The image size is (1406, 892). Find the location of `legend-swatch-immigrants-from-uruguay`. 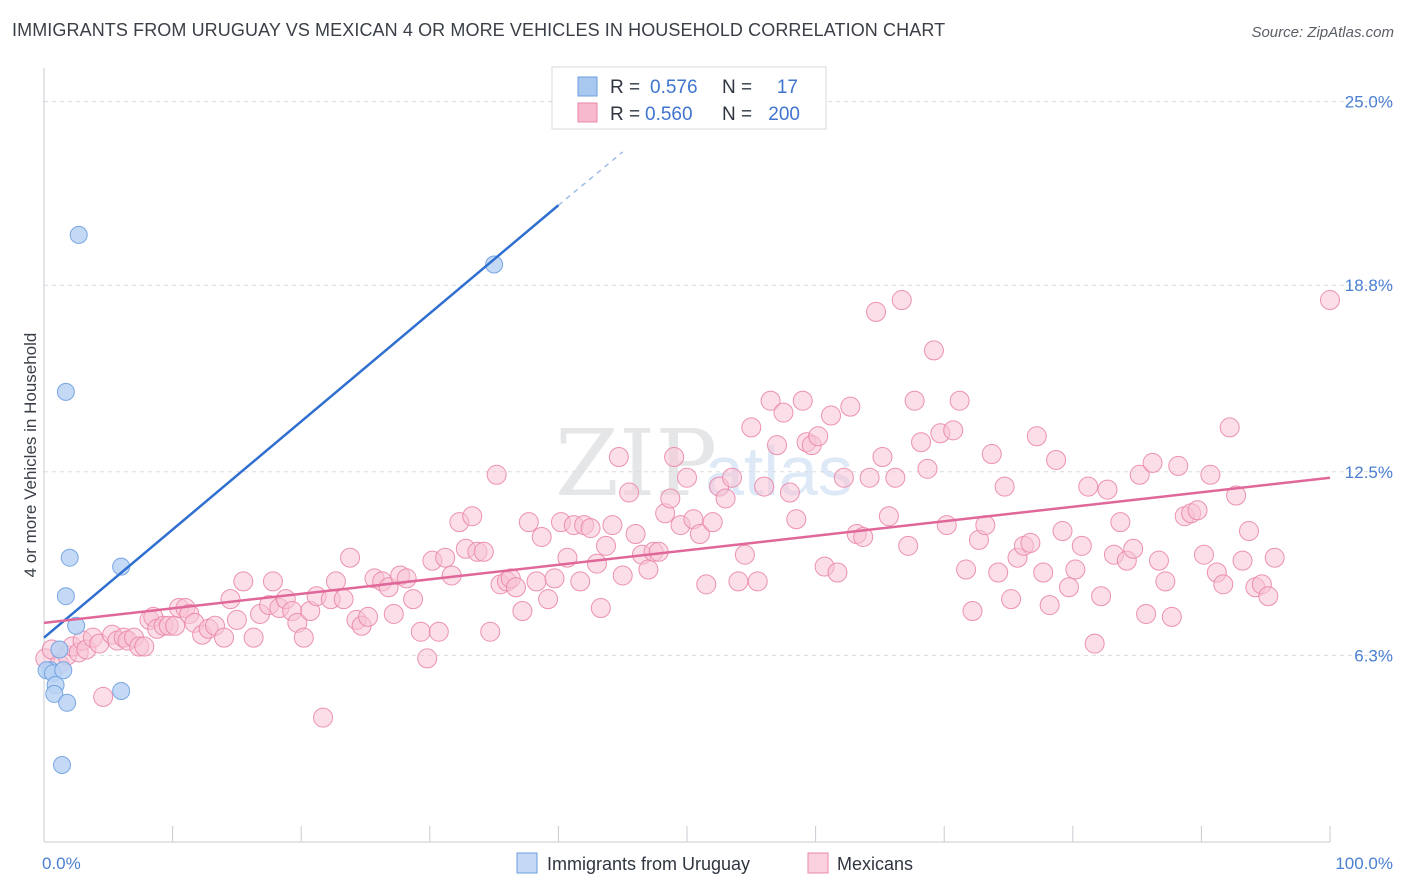

legend-swatch-immigrants-from-uruguay is located at coordinates (527, 863).